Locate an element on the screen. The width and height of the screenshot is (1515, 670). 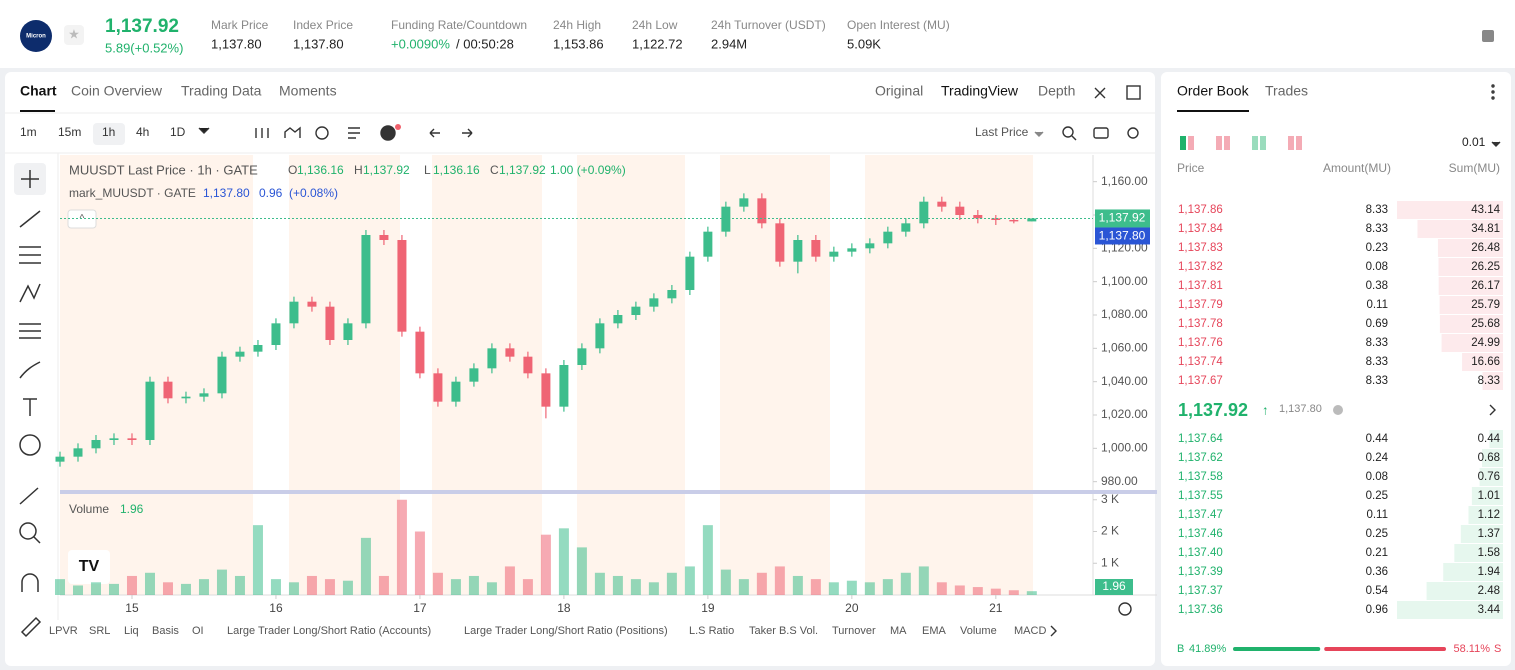
indicator: EMA is located at coordinates (934, 631).